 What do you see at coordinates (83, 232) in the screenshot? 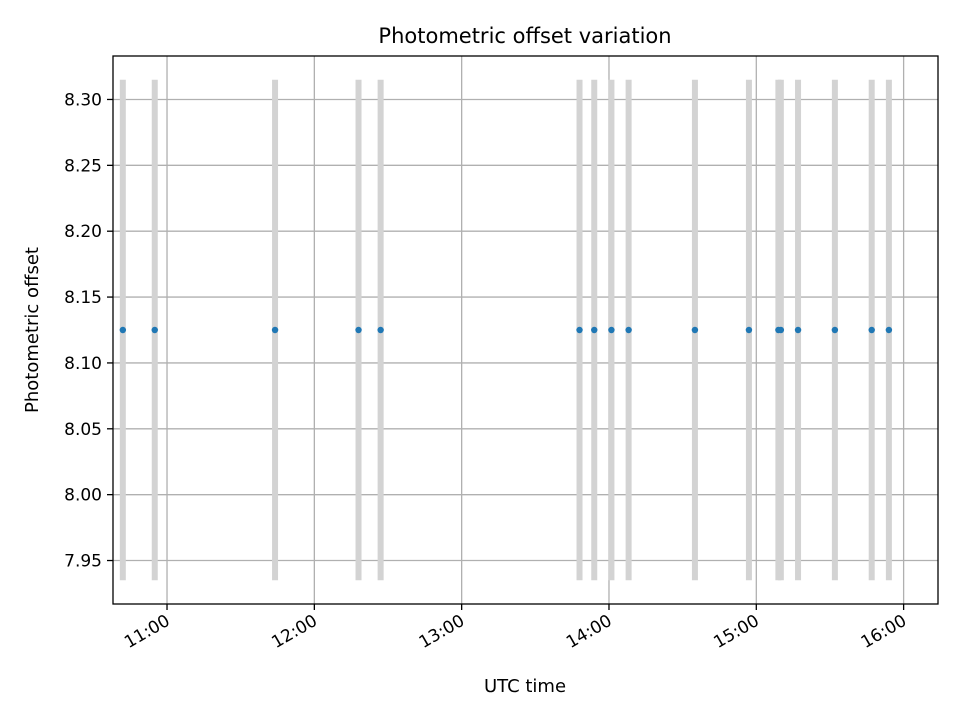
I see `y-tick-label: 8.20` at bounding box center [83, 232].